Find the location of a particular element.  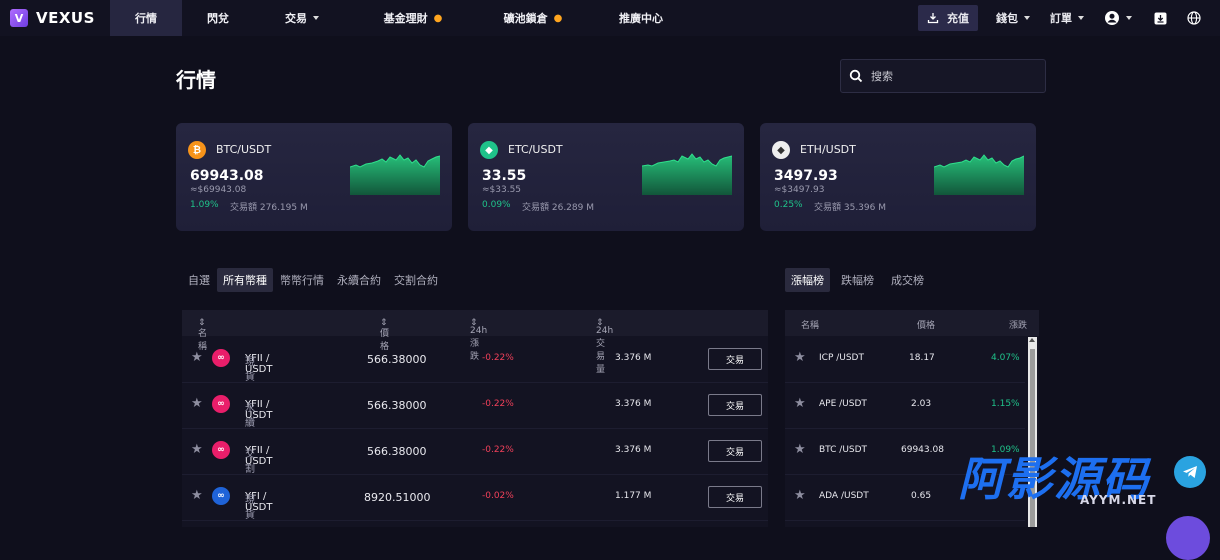

list-item: ★ BTC /USDT 69943.08 1.09% is located at coordinates (905, 451).